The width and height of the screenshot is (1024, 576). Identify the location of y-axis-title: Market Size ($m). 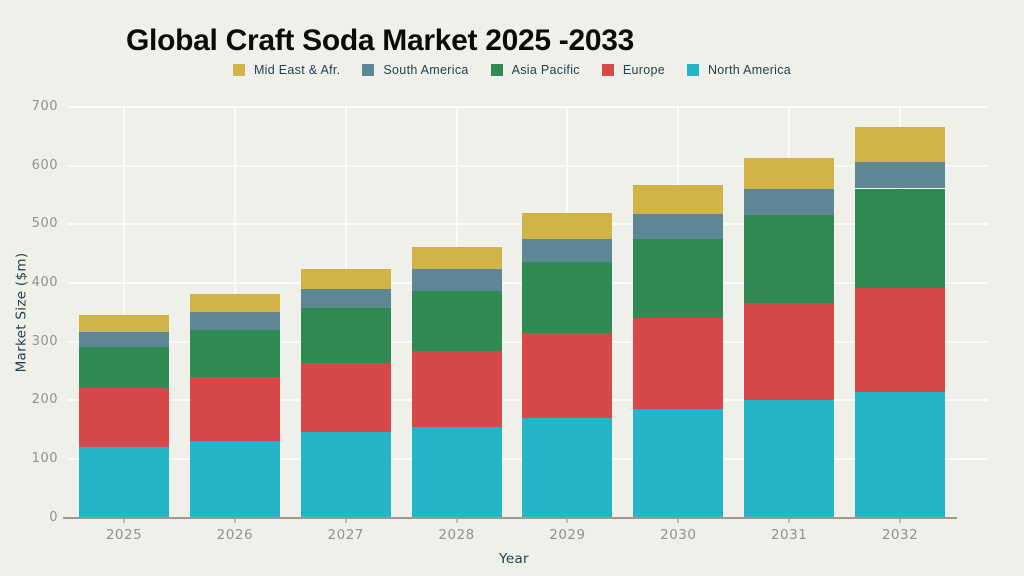
(21, 312).